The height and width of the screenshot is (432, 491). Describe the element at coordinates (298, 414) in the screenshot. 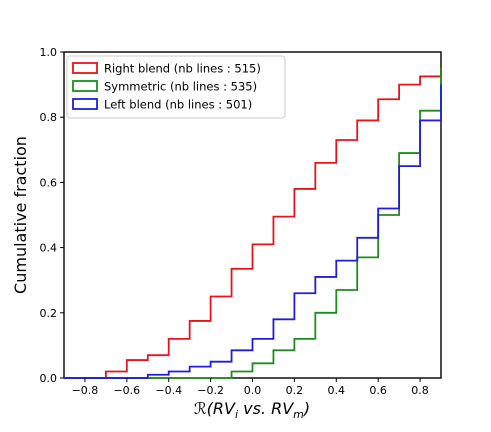

I see `x-label-sub-m: m` at that location.